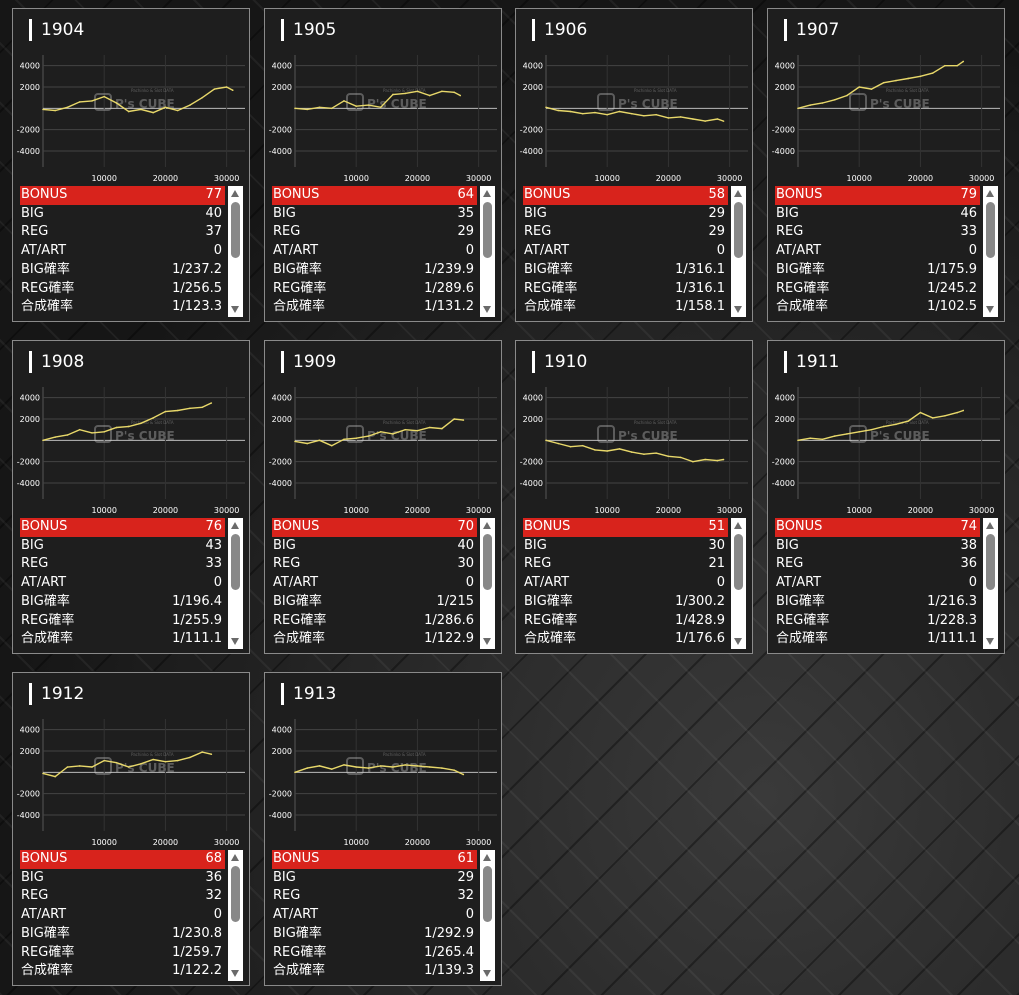 The height and width of the screenshot is (995, 1019). What do you see at coordinates (374, 289) in the screenshot?
I see `stats-row-reg-rate: REG確率 1/289.6` at bounding box center [374, 289].